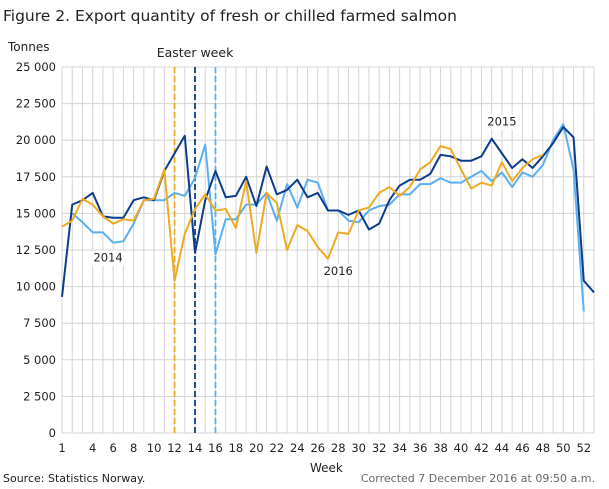 The height and width of the screenshot is (489, 609). What do you see at coordinates (236, 448) in the screenshot?
I see `x-tick-label: 18` at bounding box center [236, 448].